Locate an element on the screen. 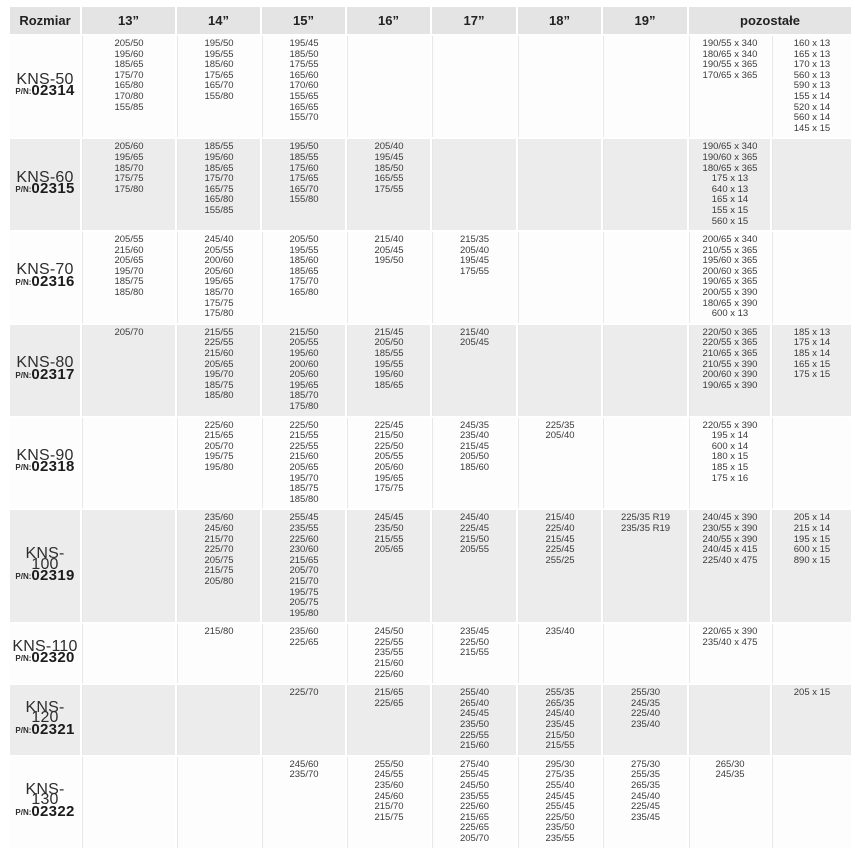 The height and width of the screenshot is (850, 855). tire-size: 185/60 is located at coordinates (474, 467).